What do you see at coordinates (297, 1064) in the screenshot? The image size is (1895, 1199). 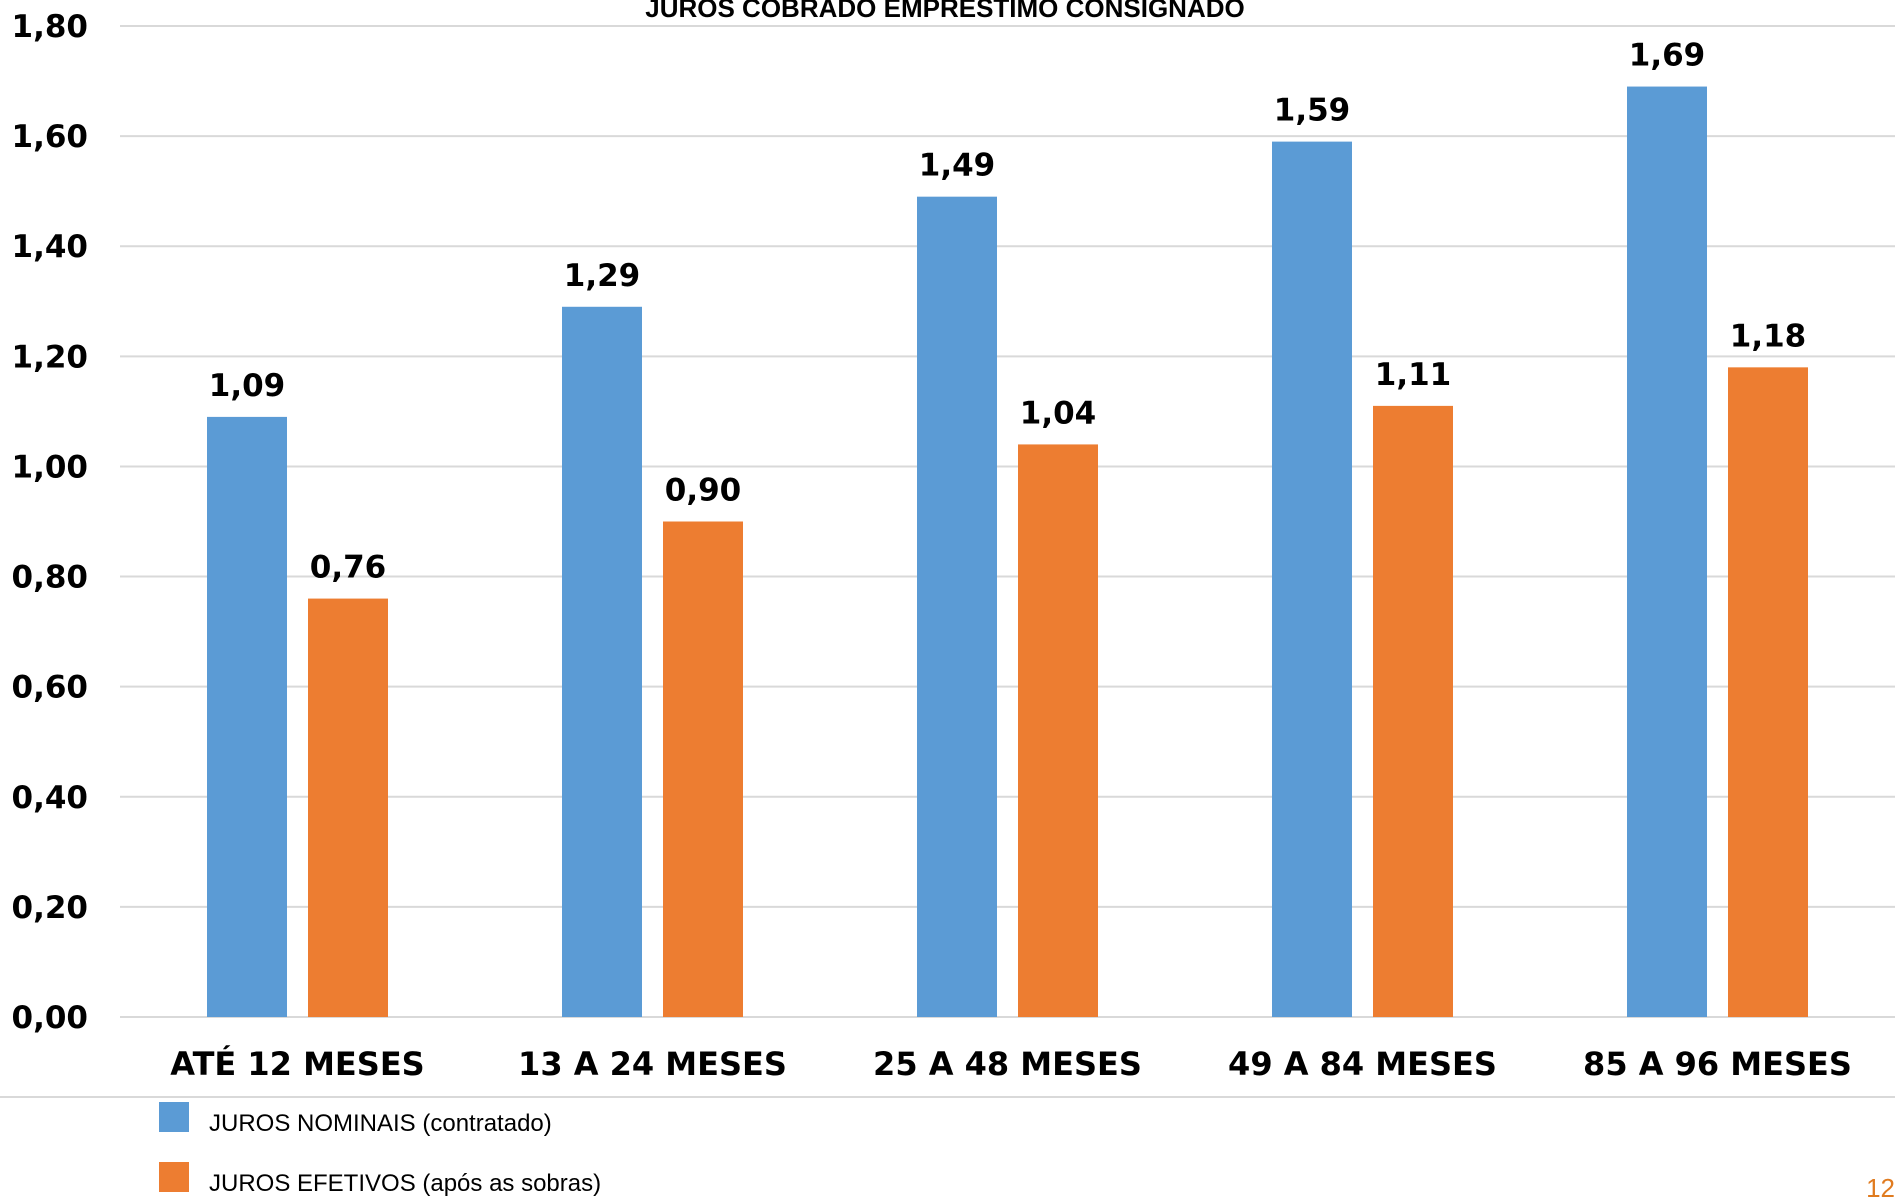 I see `category-label: ATÉ 12 MESES` at bounding box center [297, 1064].